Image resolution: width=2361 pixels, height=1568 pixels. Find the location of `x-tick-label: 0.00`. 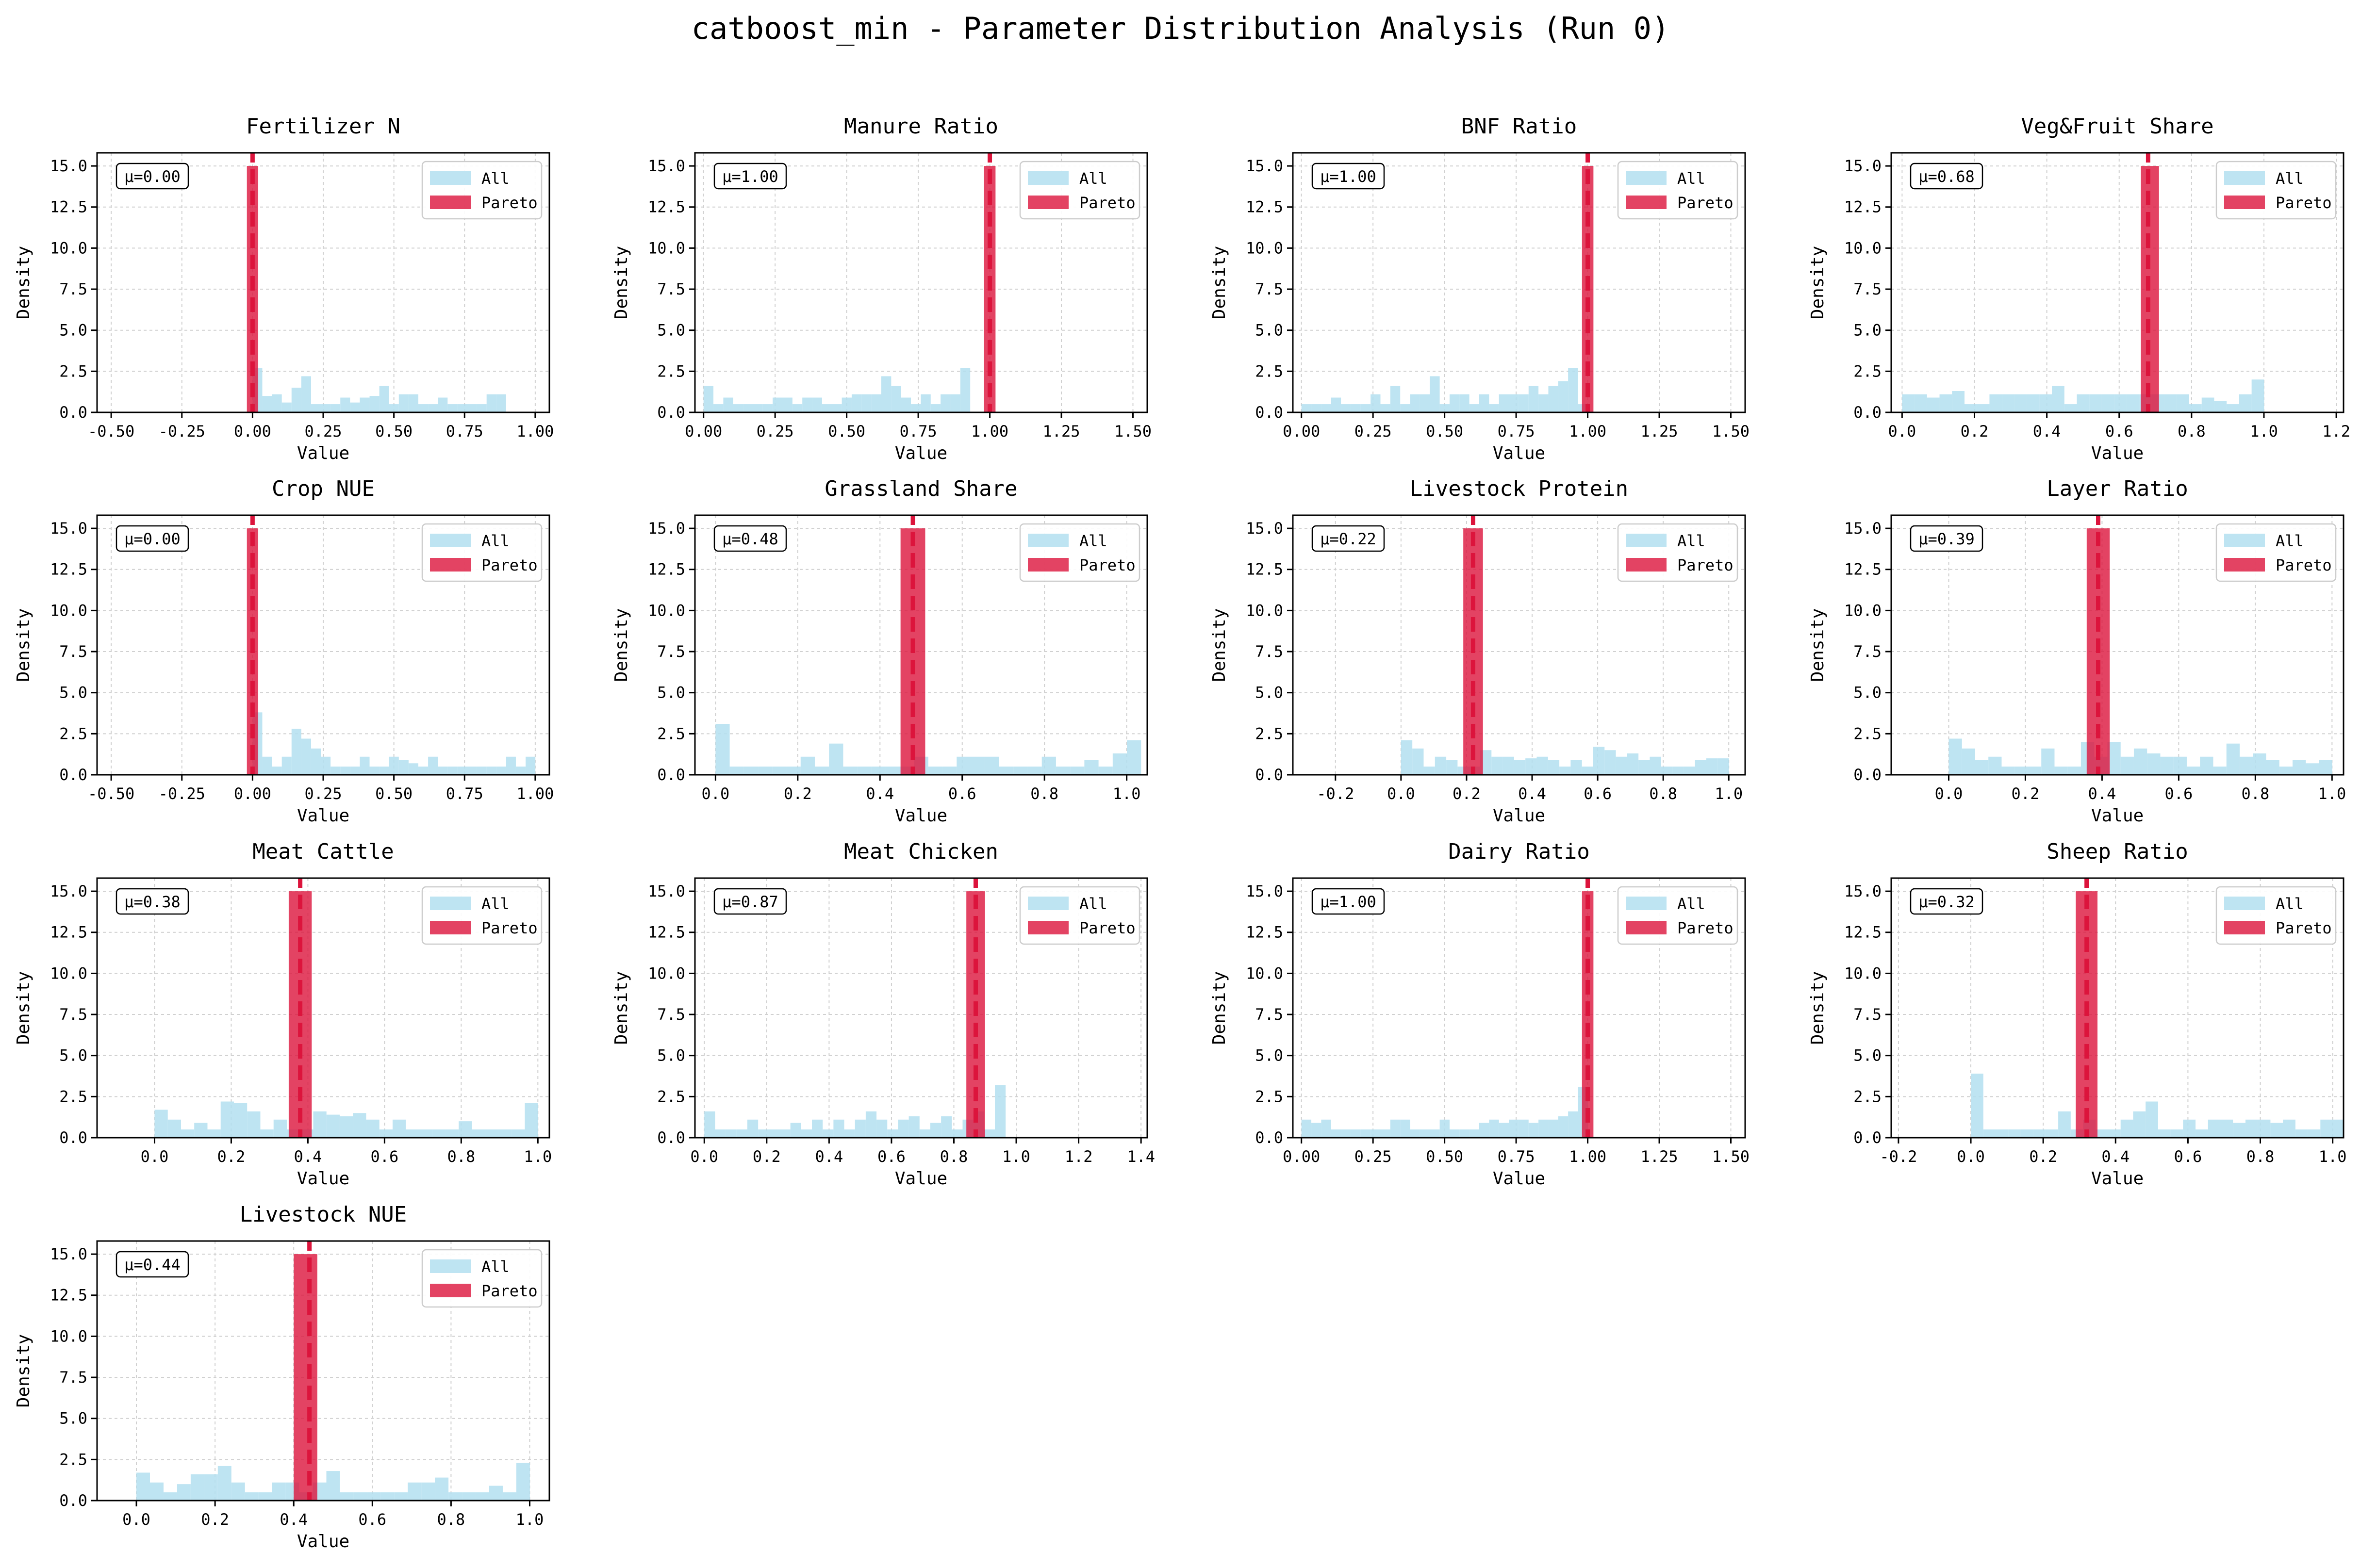

x-tick-label: 0.00 is located at coordinates (1301, 431).